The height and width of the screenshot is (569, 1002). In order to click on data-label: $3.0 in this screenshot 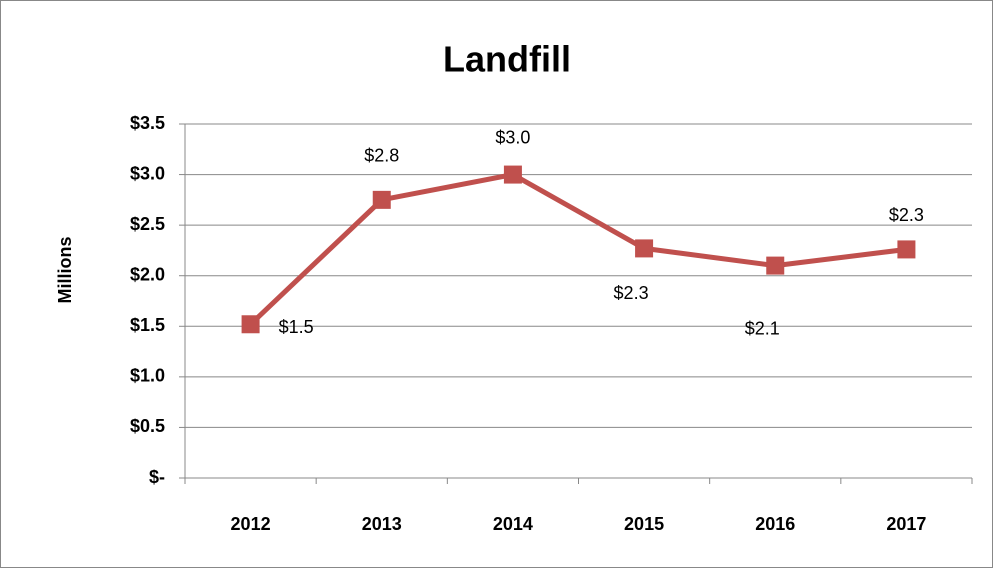, I will do `click(512, 137)`.